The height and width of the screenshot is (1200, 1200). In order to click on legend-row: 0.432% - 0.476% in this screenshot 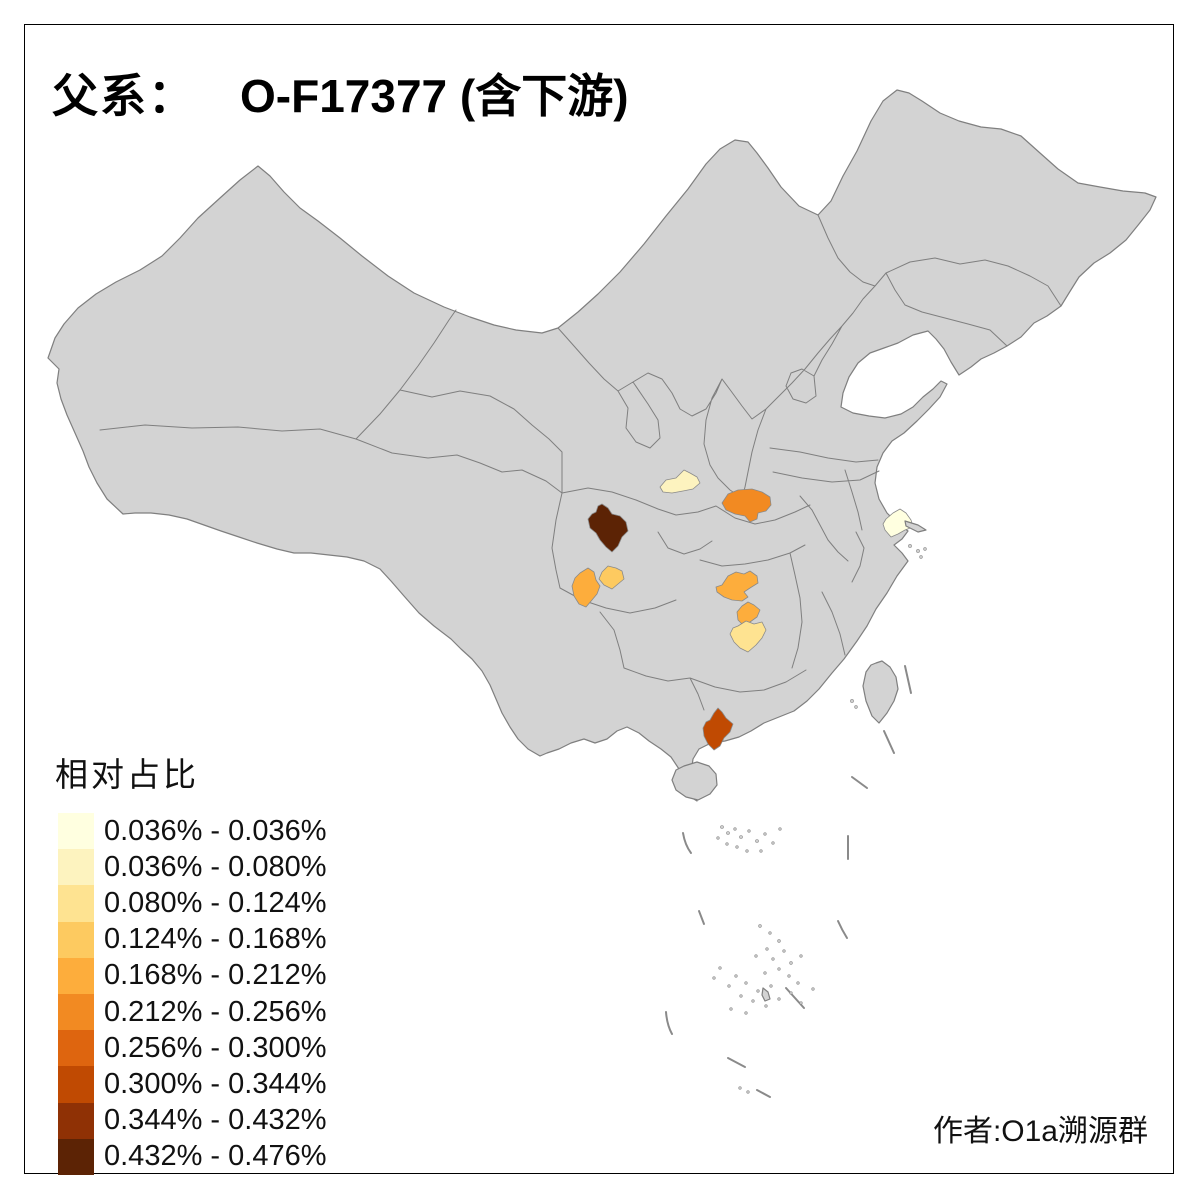, I will do `click(192, 1156)`.